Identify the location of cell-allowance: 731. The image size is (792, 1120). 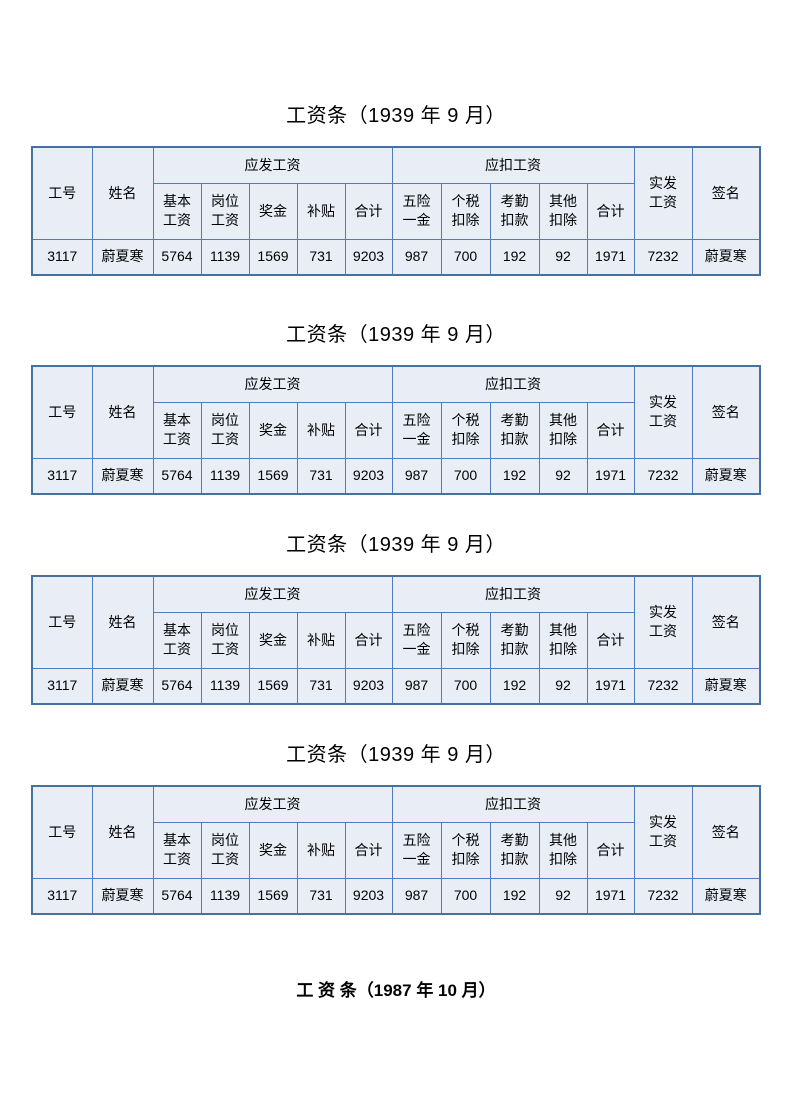
(321, 257).